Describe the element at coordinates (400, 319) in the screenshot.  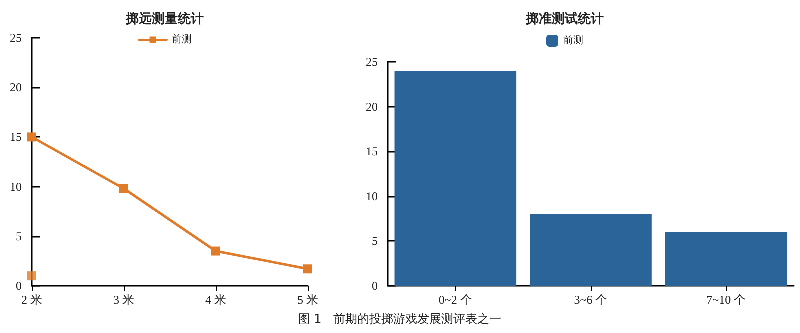
I see `caption: 图 1 前期的投掷游戏发展测评表之一` at that location.